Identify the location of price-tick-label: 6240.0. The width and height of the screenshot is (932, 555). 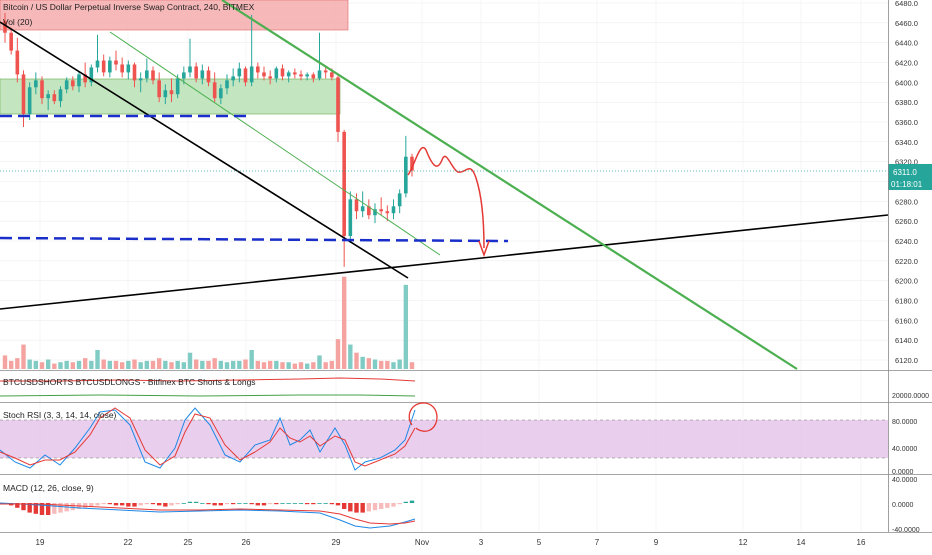
(906, 241).